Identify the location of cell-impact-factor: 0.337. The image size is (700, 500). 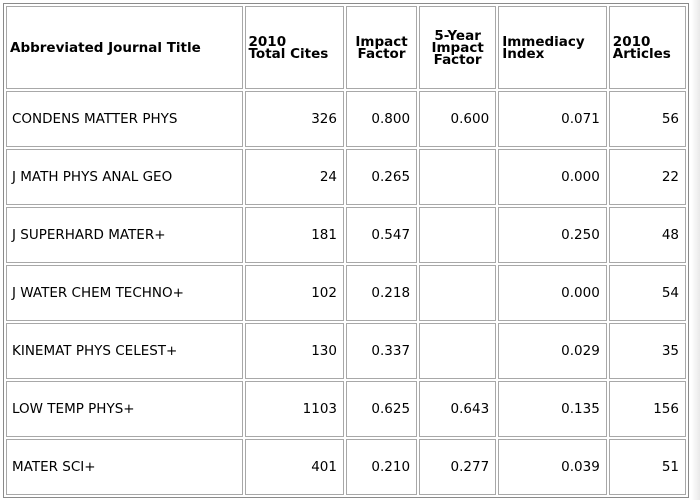
(382, 351).